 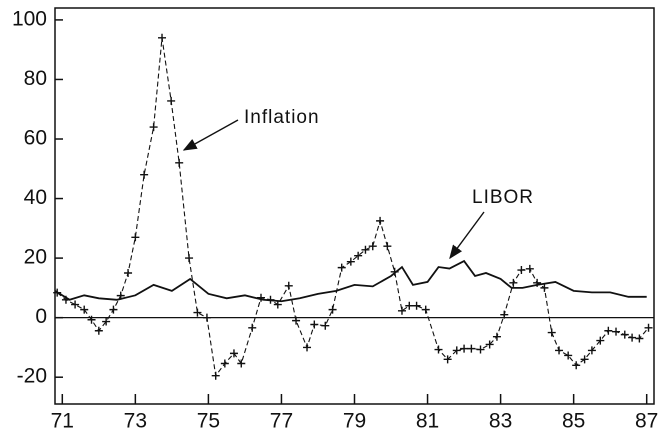 What do you see at coordinates (354, 421) in the screenshot?
I see `x-tick-label: 79` at bounding box center [354, 421].